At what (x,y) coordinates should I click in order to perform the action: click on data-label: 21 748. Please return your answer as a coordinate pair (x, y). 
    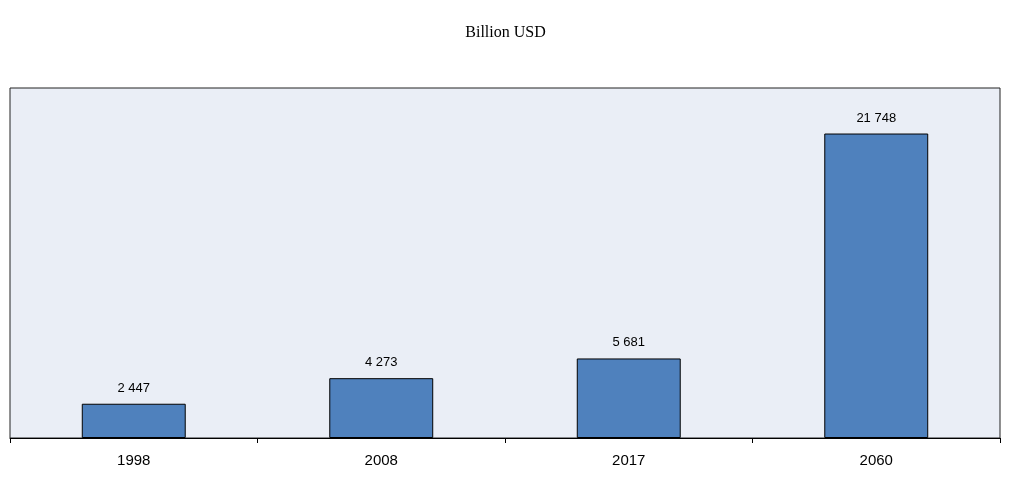
    Looking at the image, I should click on (876, 117).